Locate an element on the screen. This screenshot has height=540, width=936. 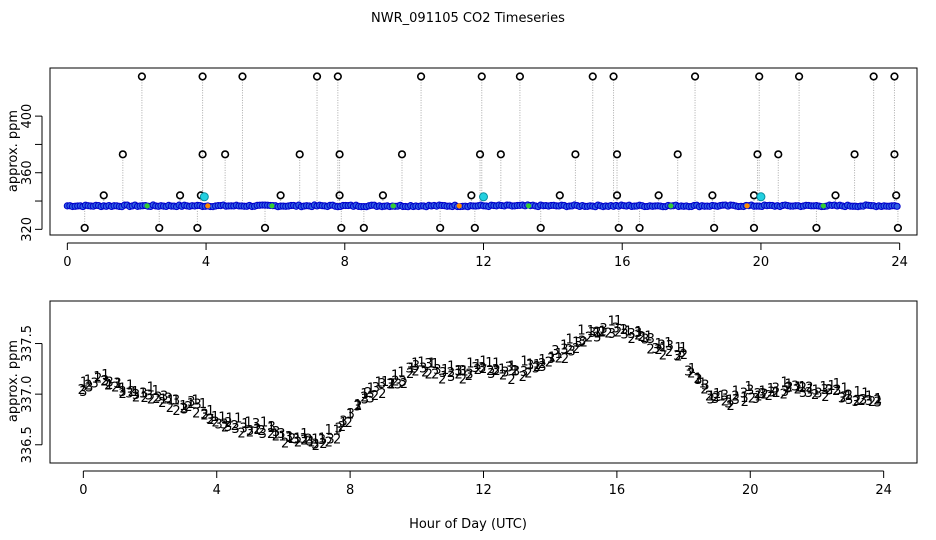
raw-y-tick-label: 320 is located at coordinates (27, 229).